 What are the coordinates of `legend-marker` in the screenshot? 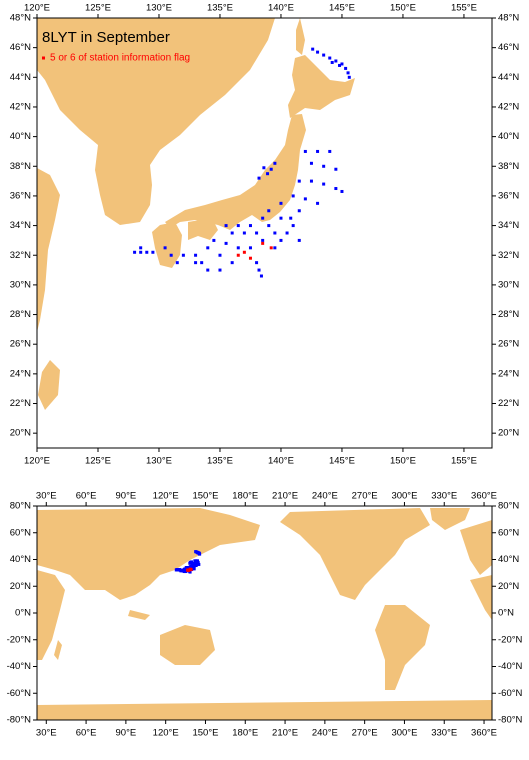 It's located at (43, 58).